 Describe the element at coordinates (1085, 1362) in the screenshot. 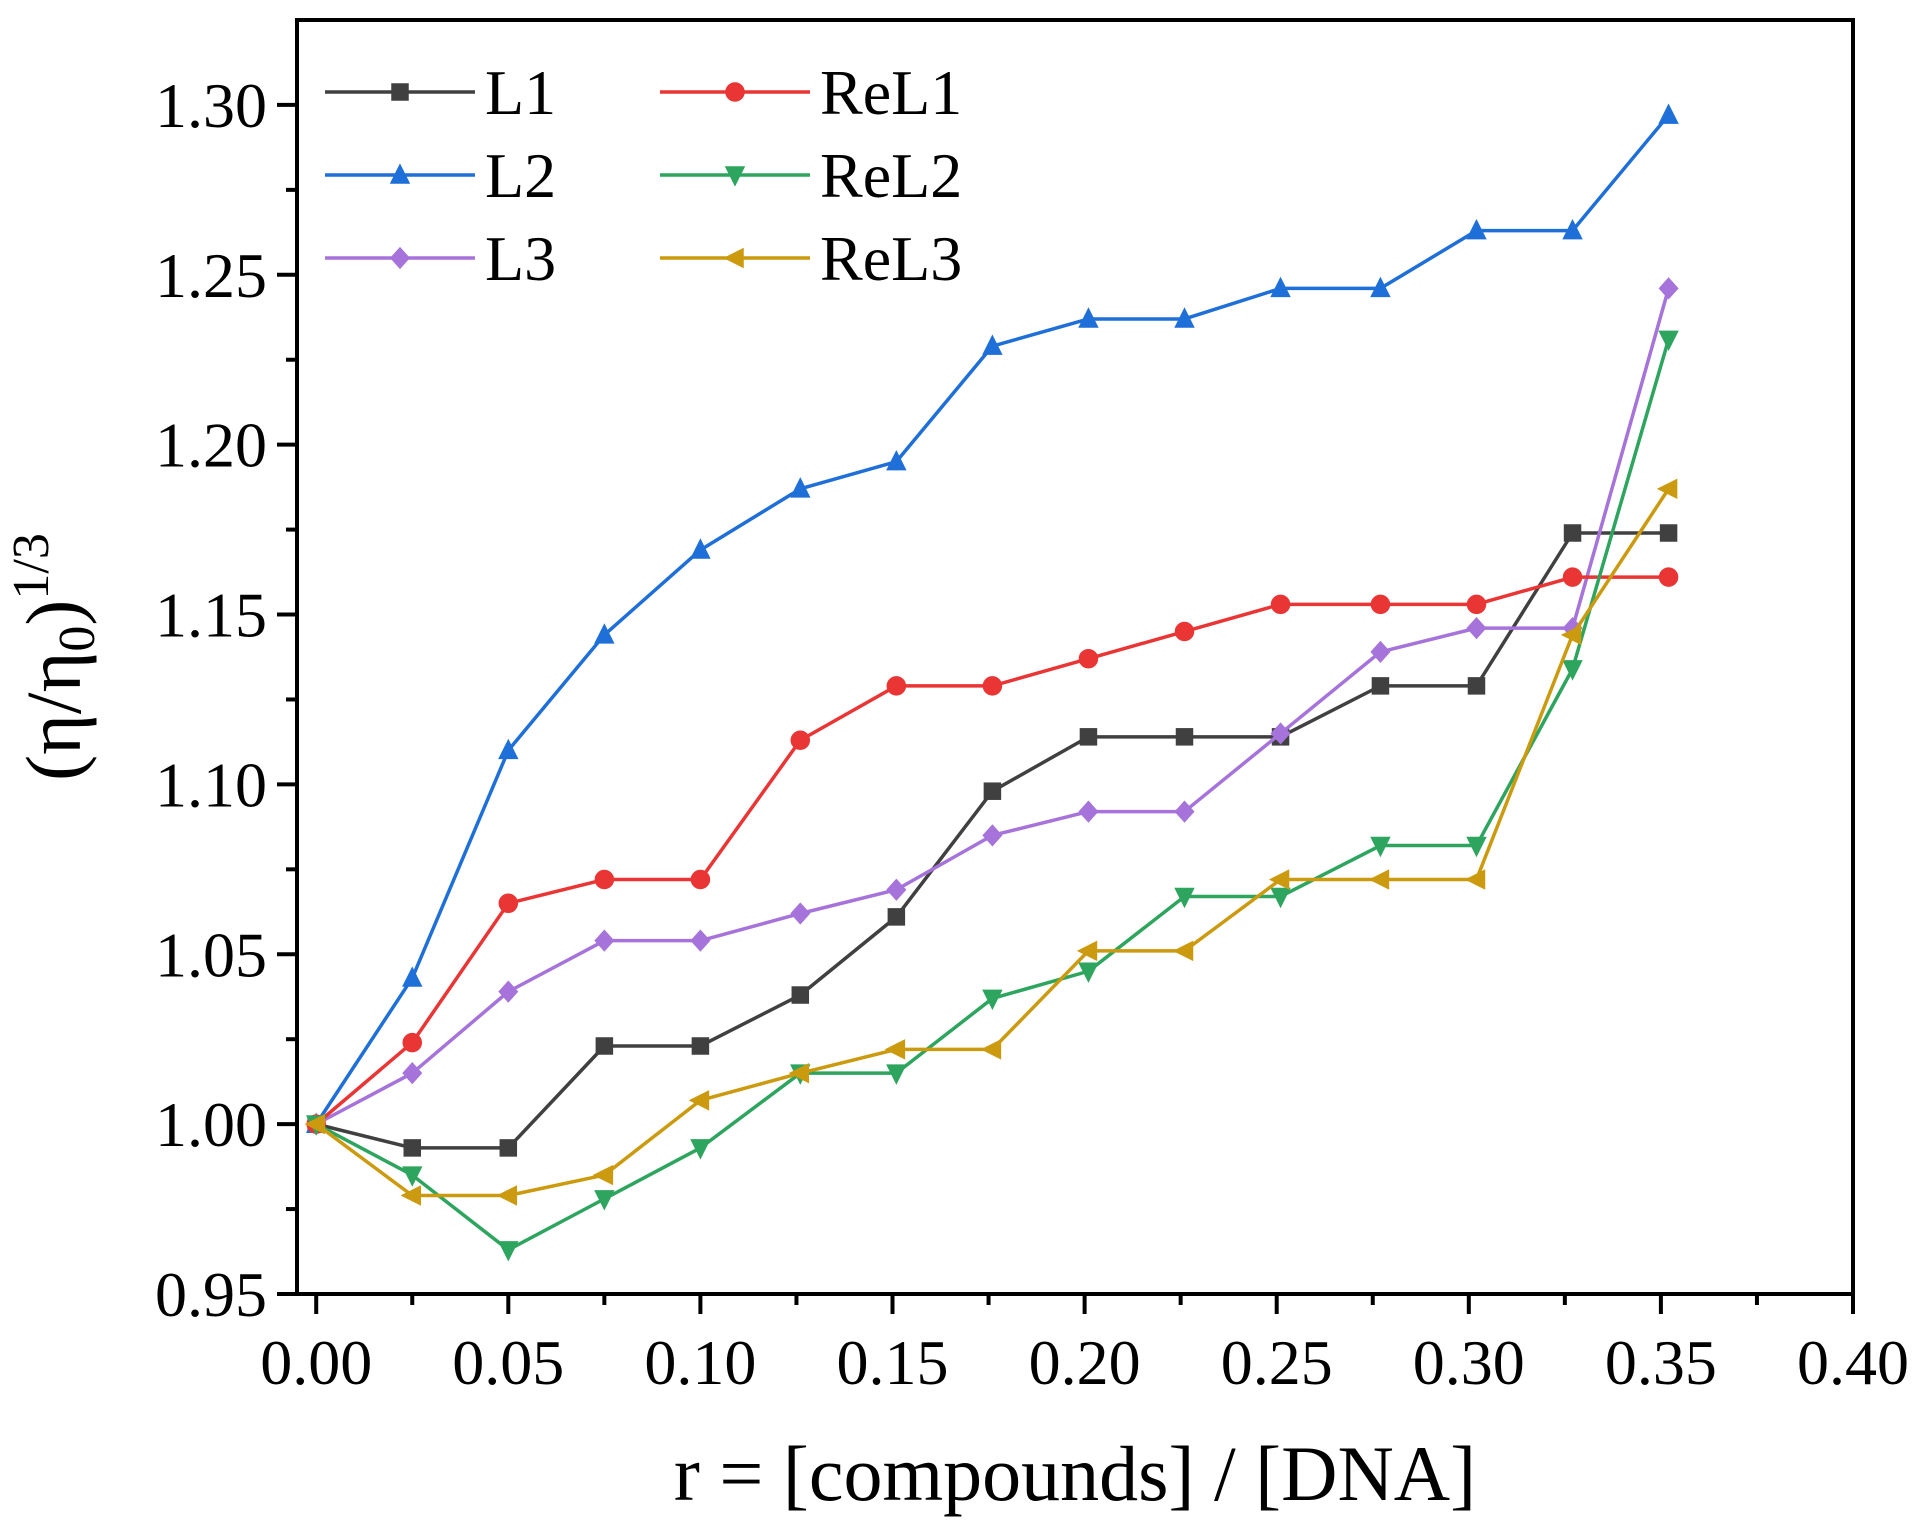

I see `x-tick-label: 0.20` at that location.